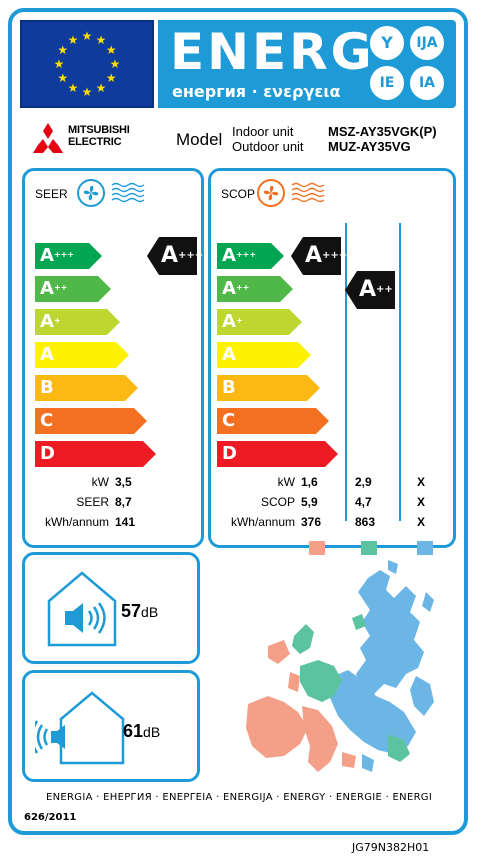  Describe the element at coordinates (309, 482) in the screenshot. I see `scop-row-value: 1,6` at that location.